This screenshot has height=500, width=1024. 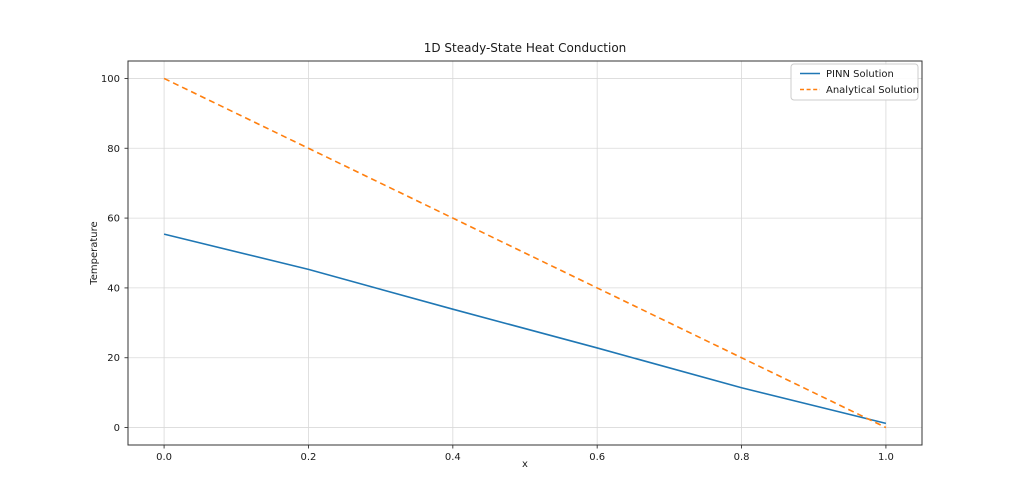 What do you see at coordinates (525, 48) in the screenshot?
I see `chart-title: 1D Steady-State Heat Conduction` at bounding box center [525, 48].